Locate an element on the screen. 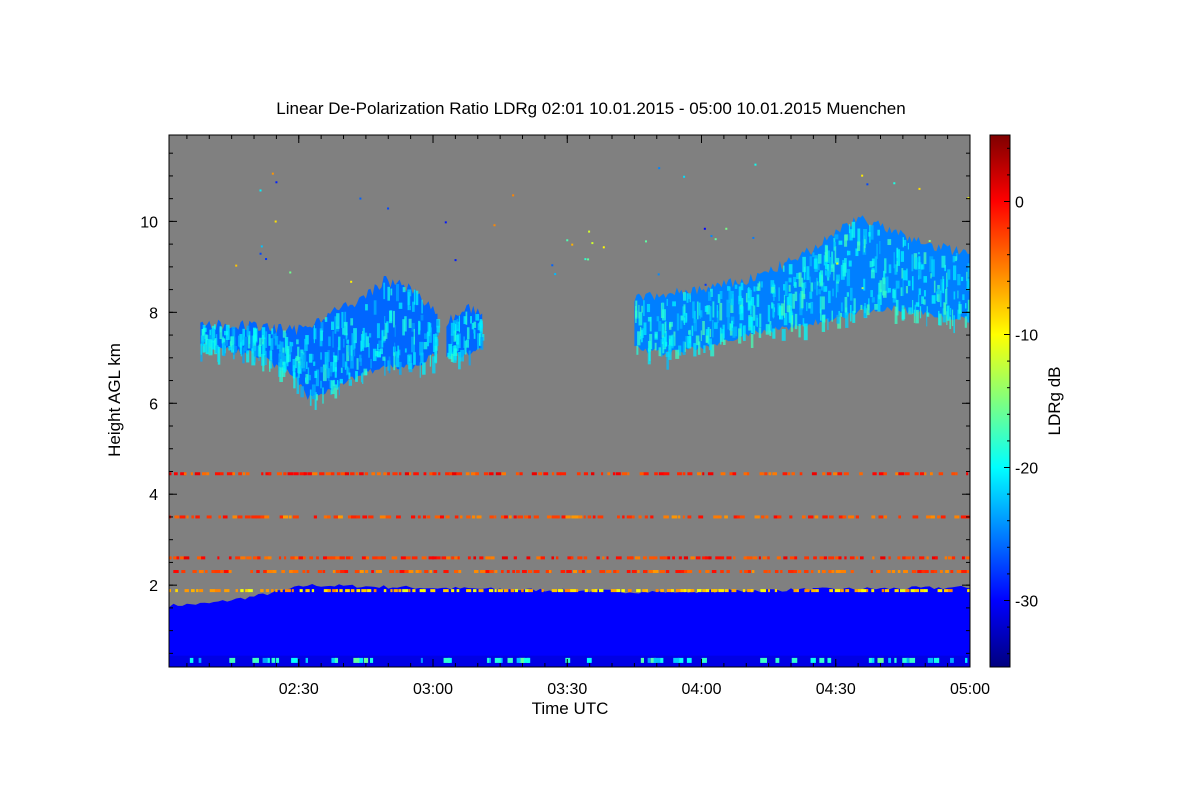  colorbar-tick-label: -10 is located at coordinates (1026, 336).